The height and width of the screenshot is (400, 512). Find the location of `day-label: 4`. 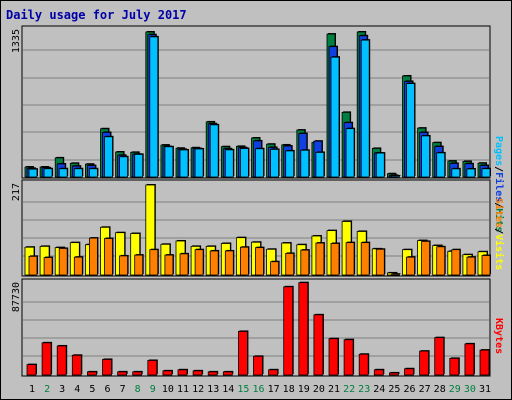

day-label: 4 is located at coordinates (77, 389).